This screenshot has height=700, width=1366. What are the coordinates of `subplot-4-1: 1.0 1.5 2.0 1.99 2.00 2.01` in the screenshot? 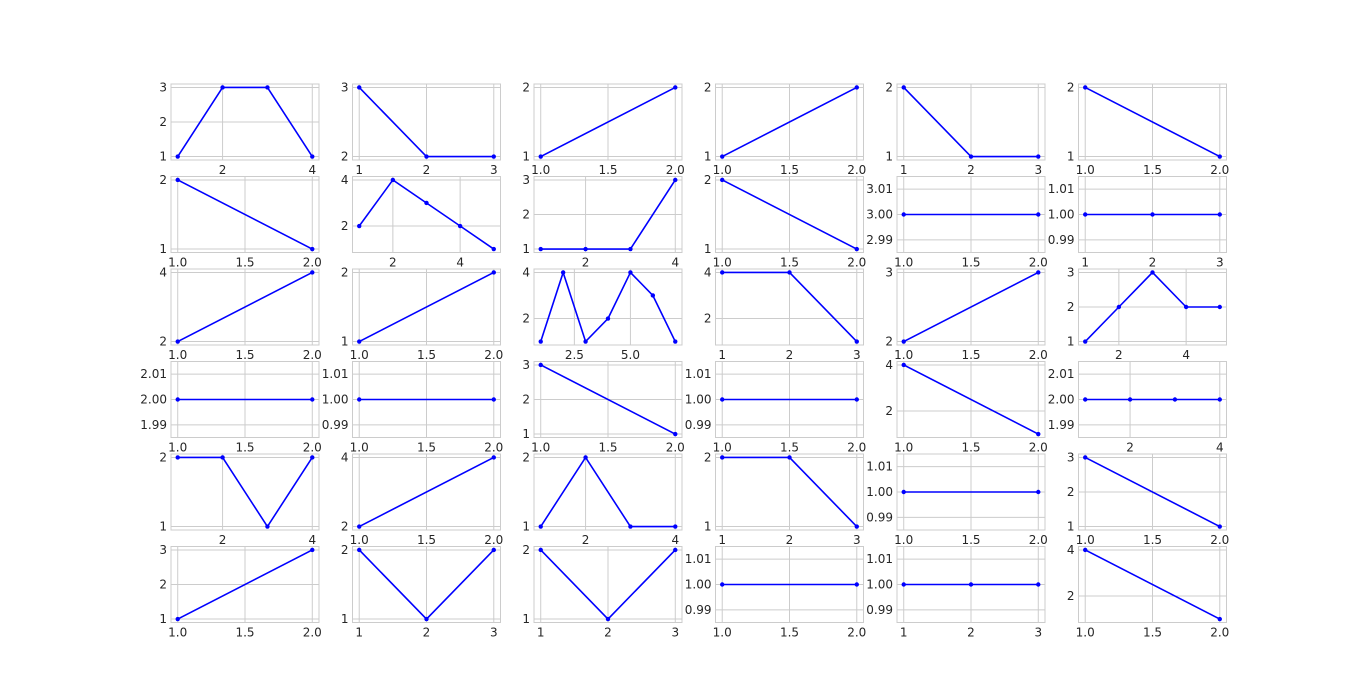 It's located at (231, 408).